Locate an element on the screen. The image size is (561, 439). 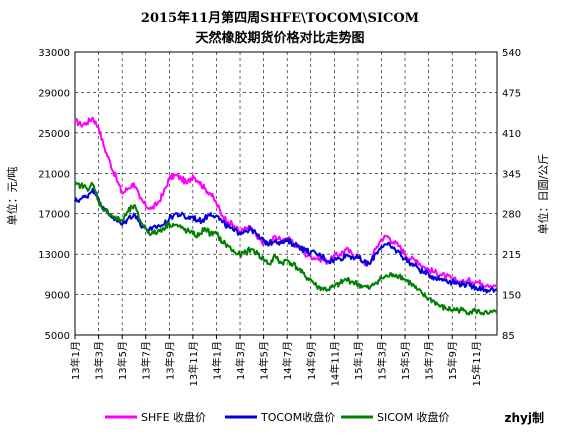
legend-label-0: SHFE 收盘价 is located at coordinates (173, 417).